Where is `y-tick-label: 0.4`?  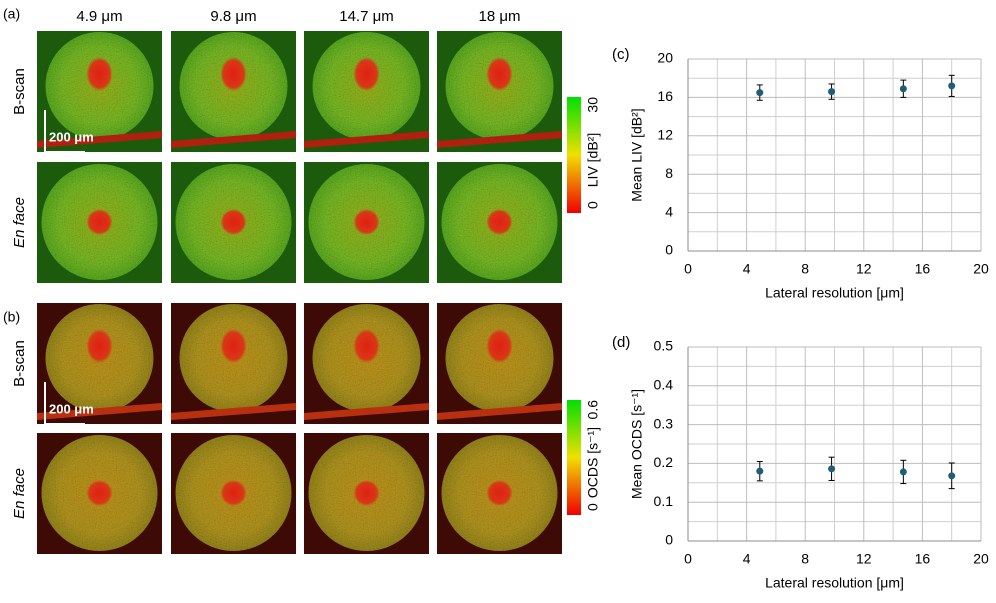 y-tick-label: 0.4 is located at coordinates (664, 385).